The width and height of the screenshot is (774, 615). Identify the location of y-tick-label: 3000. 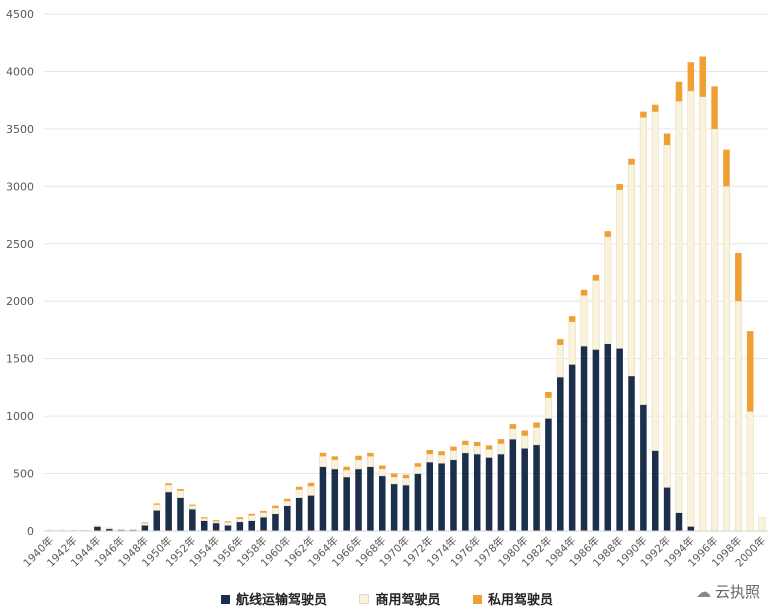
(20, 186).